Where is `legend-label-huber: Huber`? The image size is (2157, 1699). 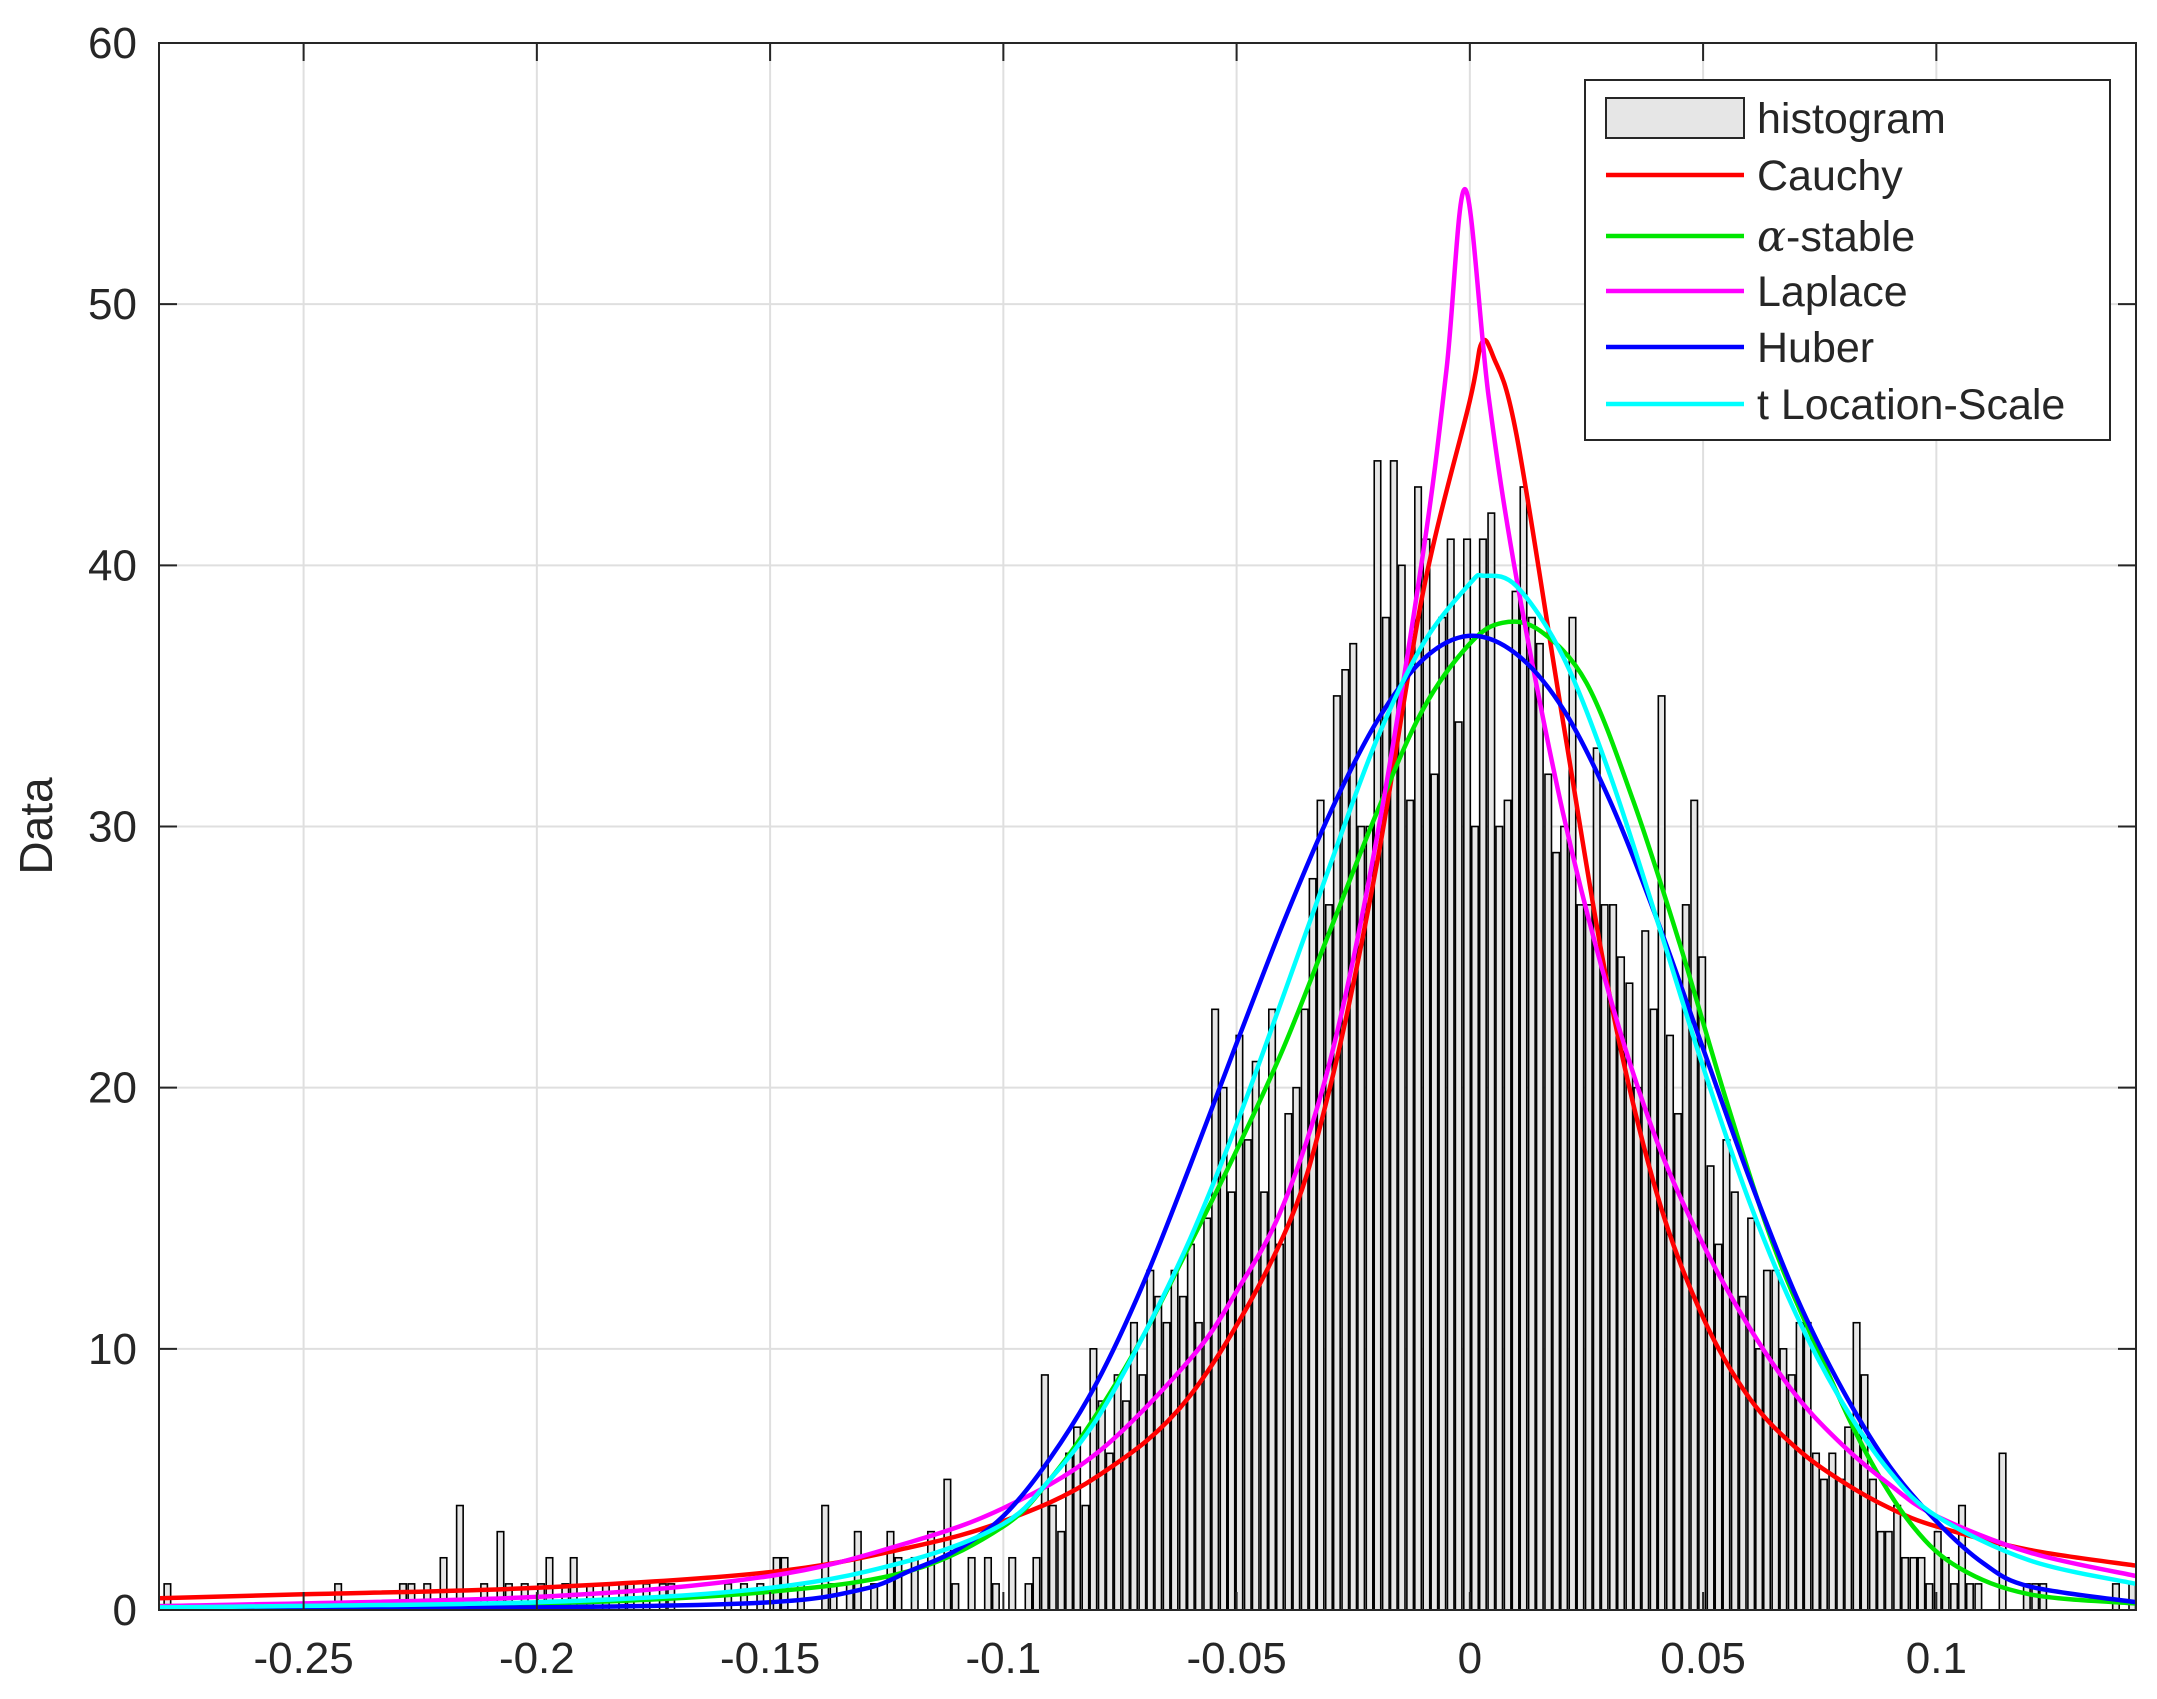
legend-label-huber: Huber is located at coordinates (1815, 348).